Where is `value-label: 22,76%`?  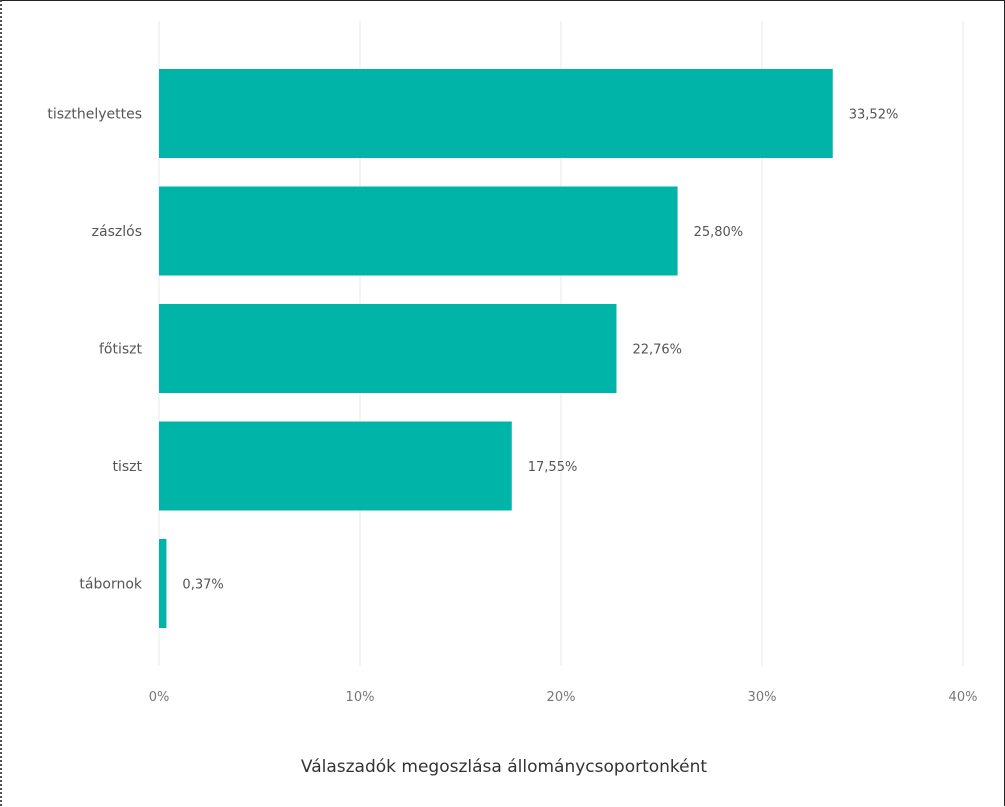
value-label: 22,76% is located at coordinates (657, 350).